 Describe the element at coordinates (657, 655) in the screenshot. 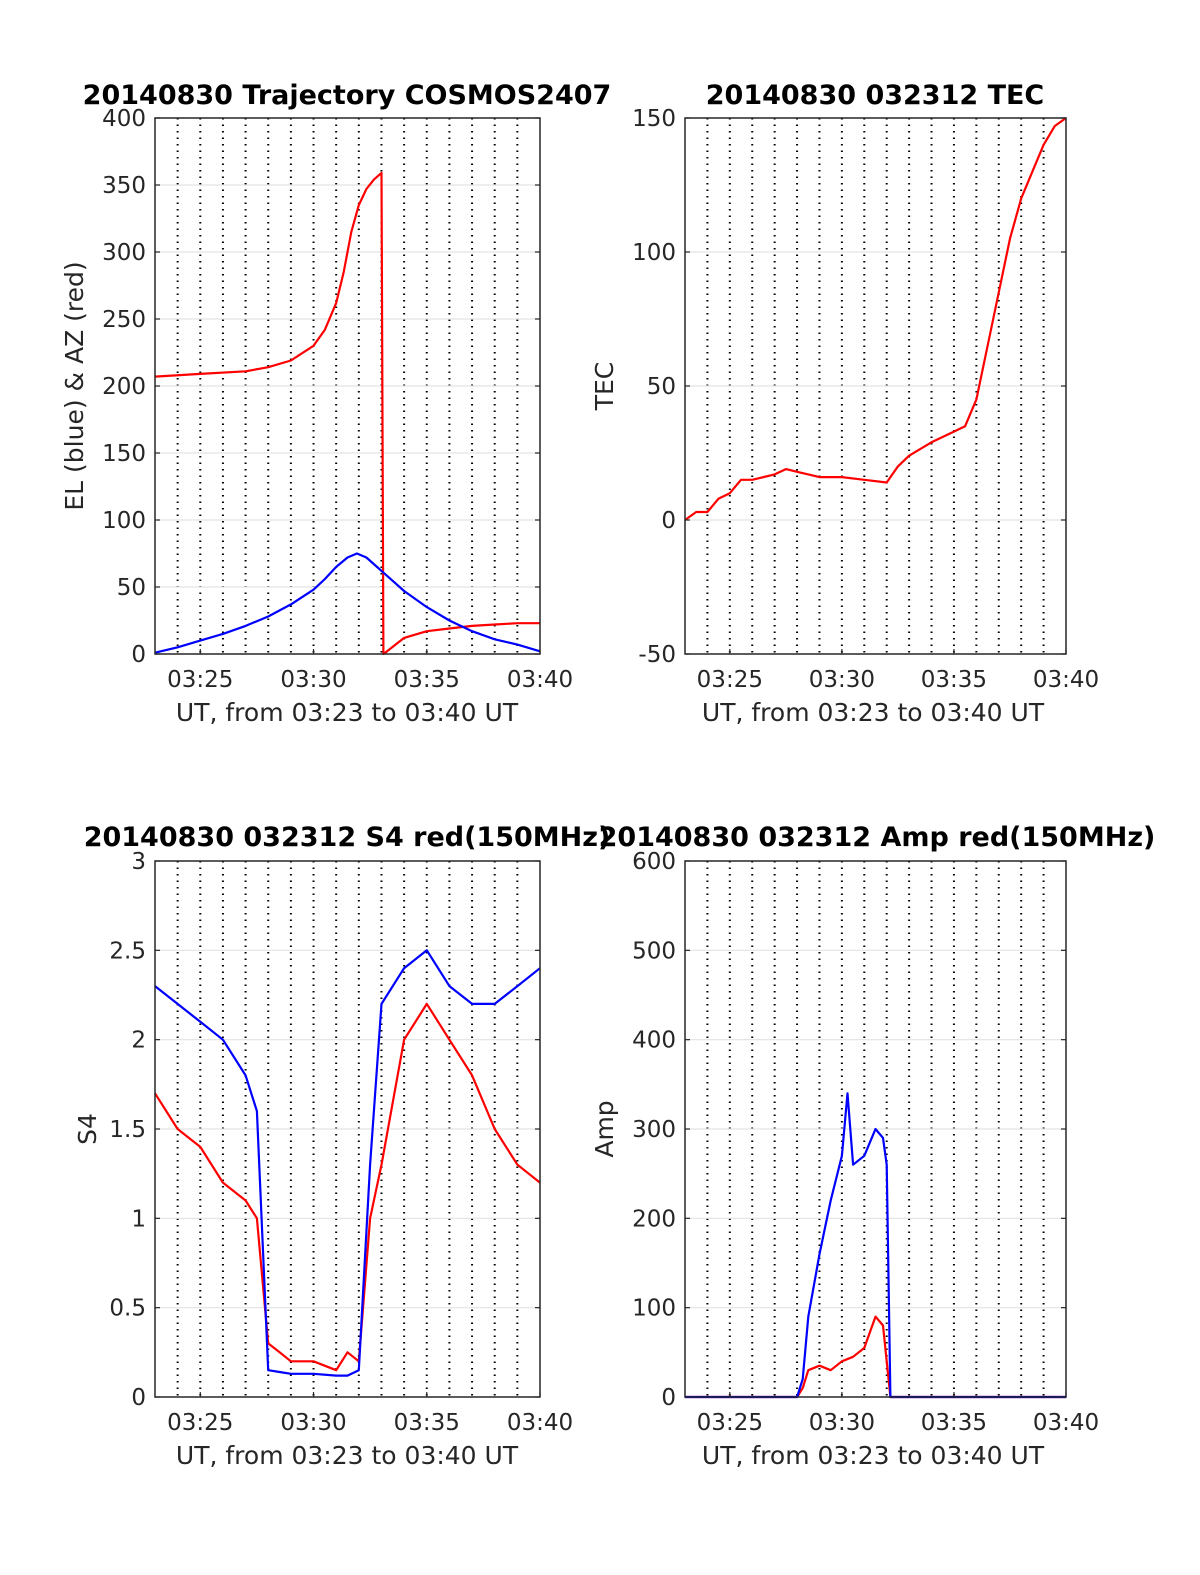

I see `y-tick-label: -50` at that location.